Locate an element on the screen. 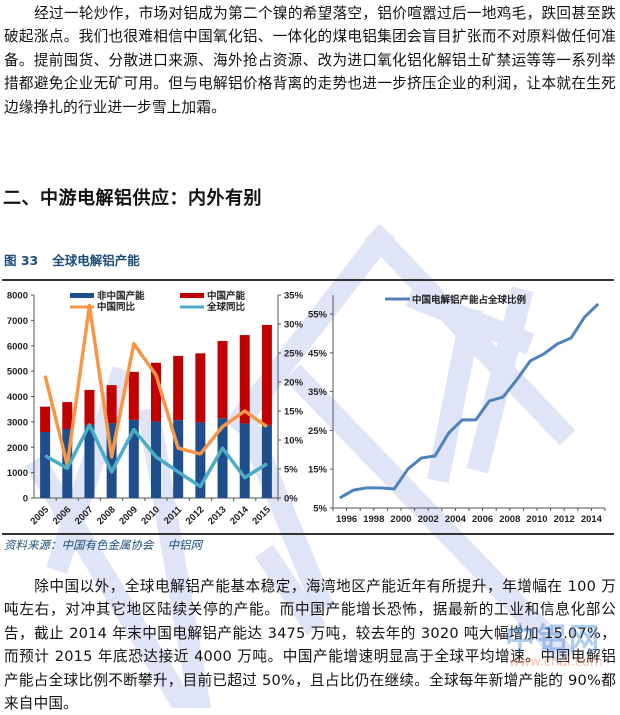 This screenshot has height=715, width=620. x-tick-label: 2010 is located at coordinates (150, 515).